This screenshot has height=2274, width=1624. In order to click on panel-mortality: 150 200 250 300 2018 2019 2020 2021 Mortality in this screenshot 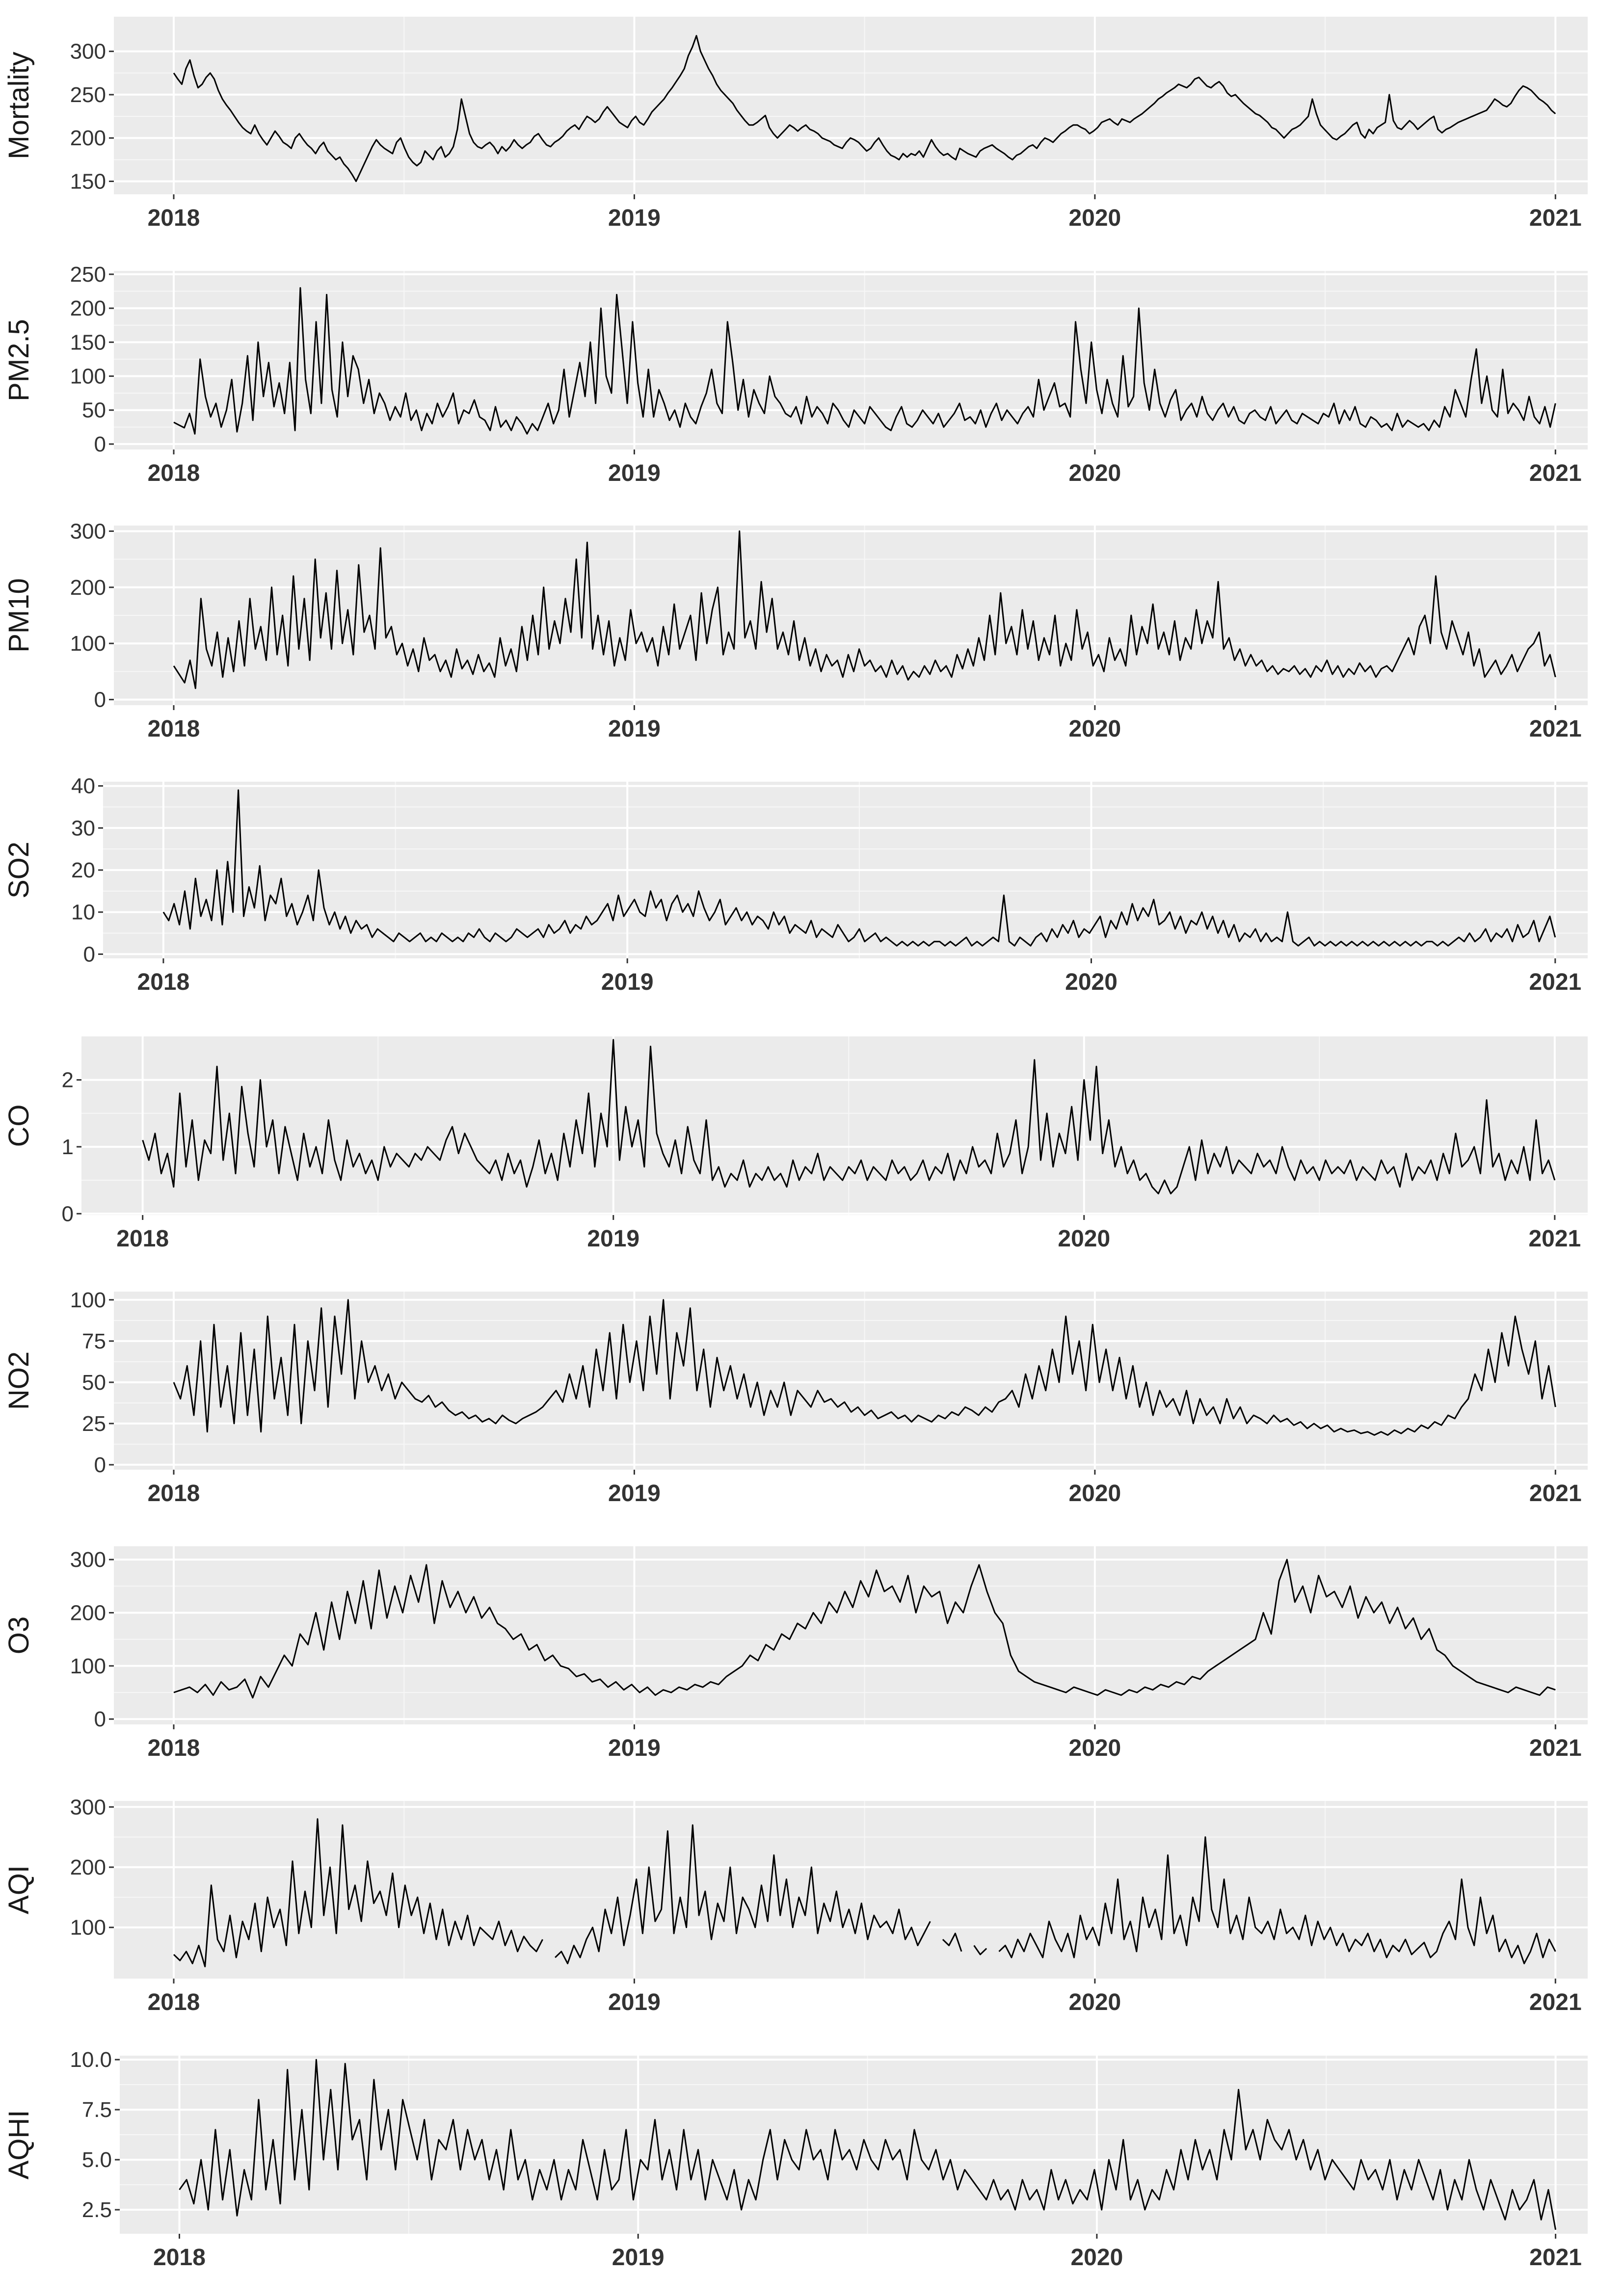, I will do `click(795, 124)`.